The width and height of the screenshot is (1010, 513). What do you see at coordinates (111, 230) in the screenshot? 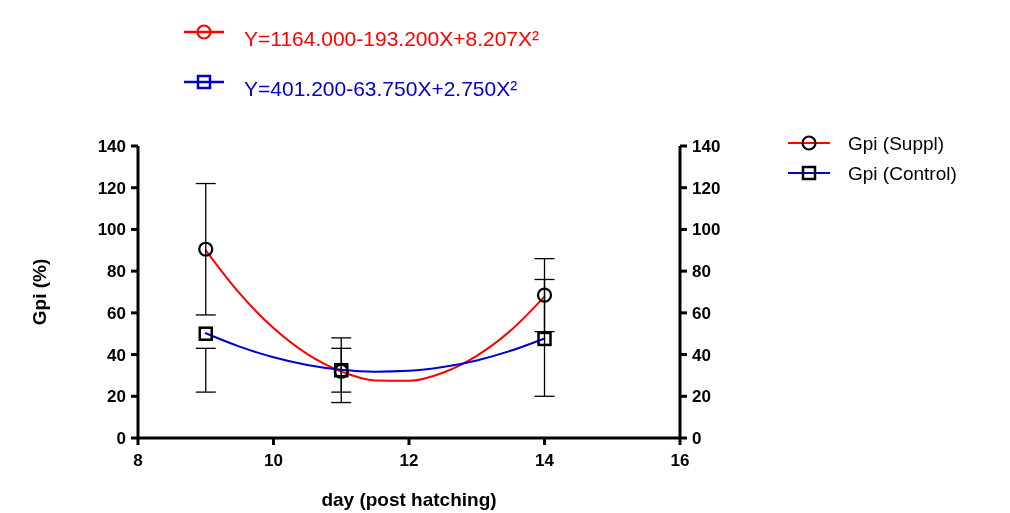
I see `y-tick-label: 100` at bounding box center [111, 230].